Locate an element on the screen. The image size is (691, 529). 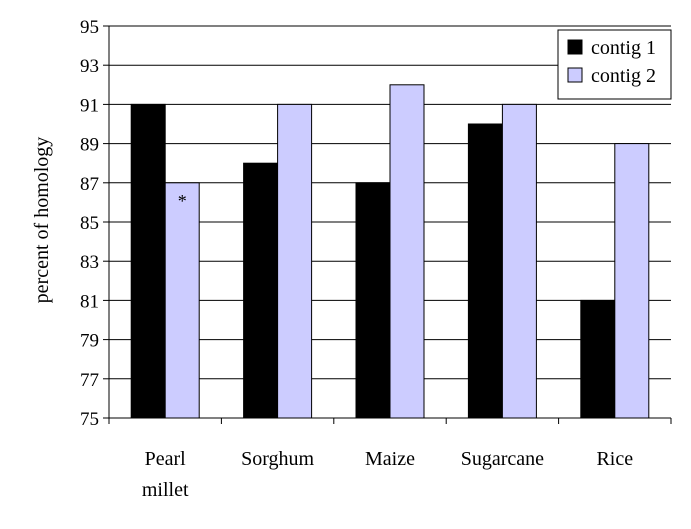
x-category-label: Rice is located at coordinates (614, 459).